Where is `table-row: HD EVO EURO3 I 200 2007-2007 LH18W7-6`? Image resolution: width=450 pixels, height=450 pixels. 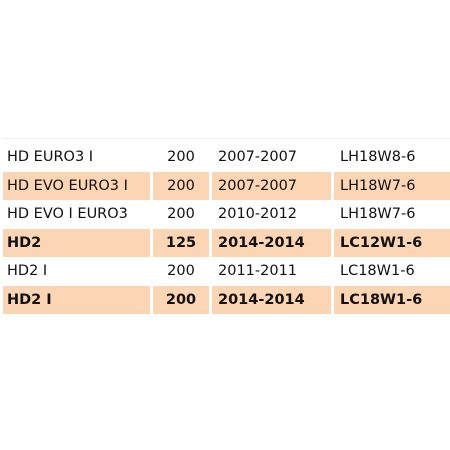
table-row: HD EVO EURO3 I 200 2007-2007 LH18W7-6 is located at coordinates (226, 185).